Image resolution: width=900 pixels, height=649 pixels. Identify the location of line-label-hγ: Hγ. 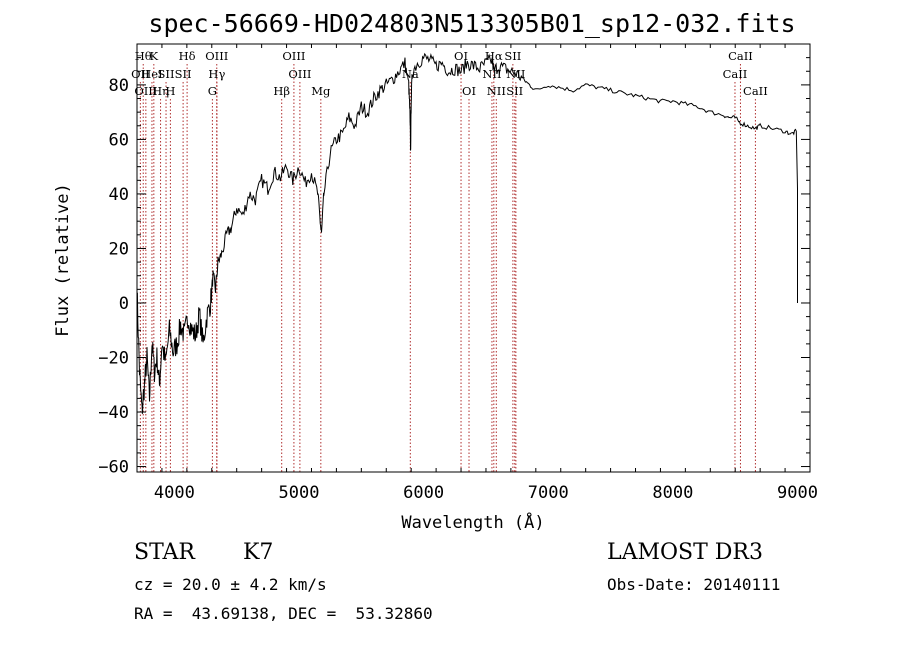
(216, 74).